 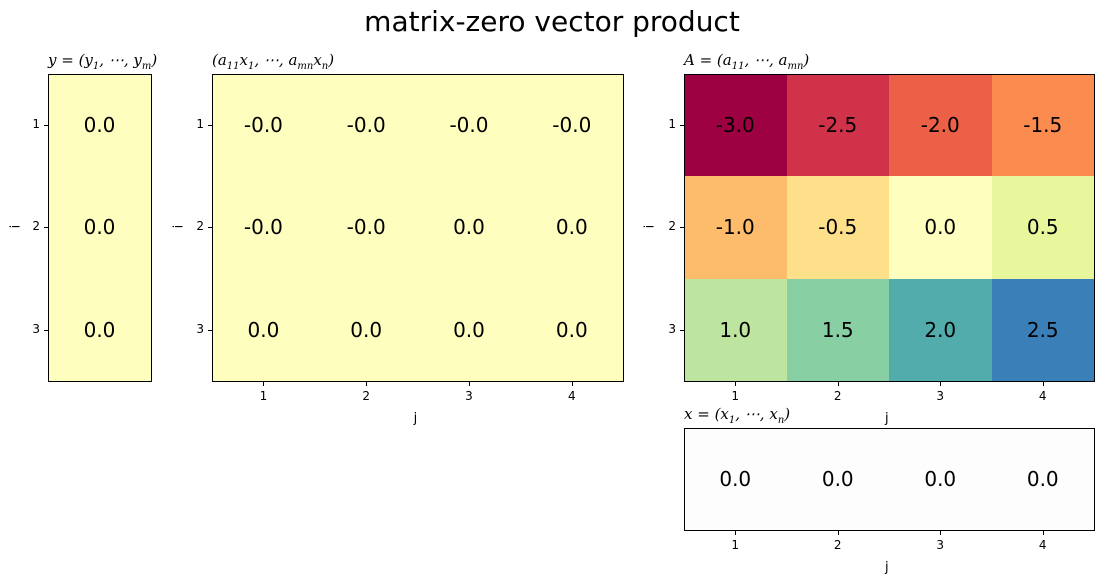 I want to click on heatmap-cell: -2.5, so click(x=837, y=125).